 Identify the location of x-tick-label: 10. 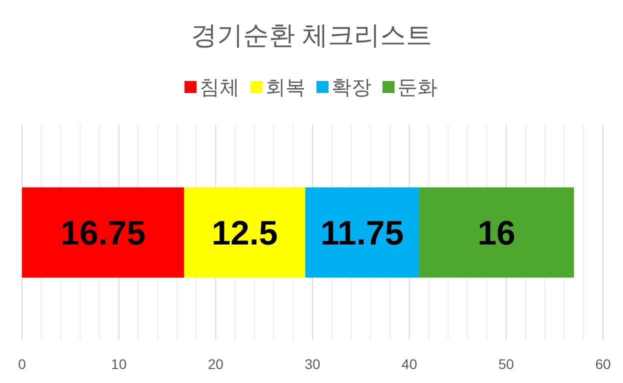
(119, 364).